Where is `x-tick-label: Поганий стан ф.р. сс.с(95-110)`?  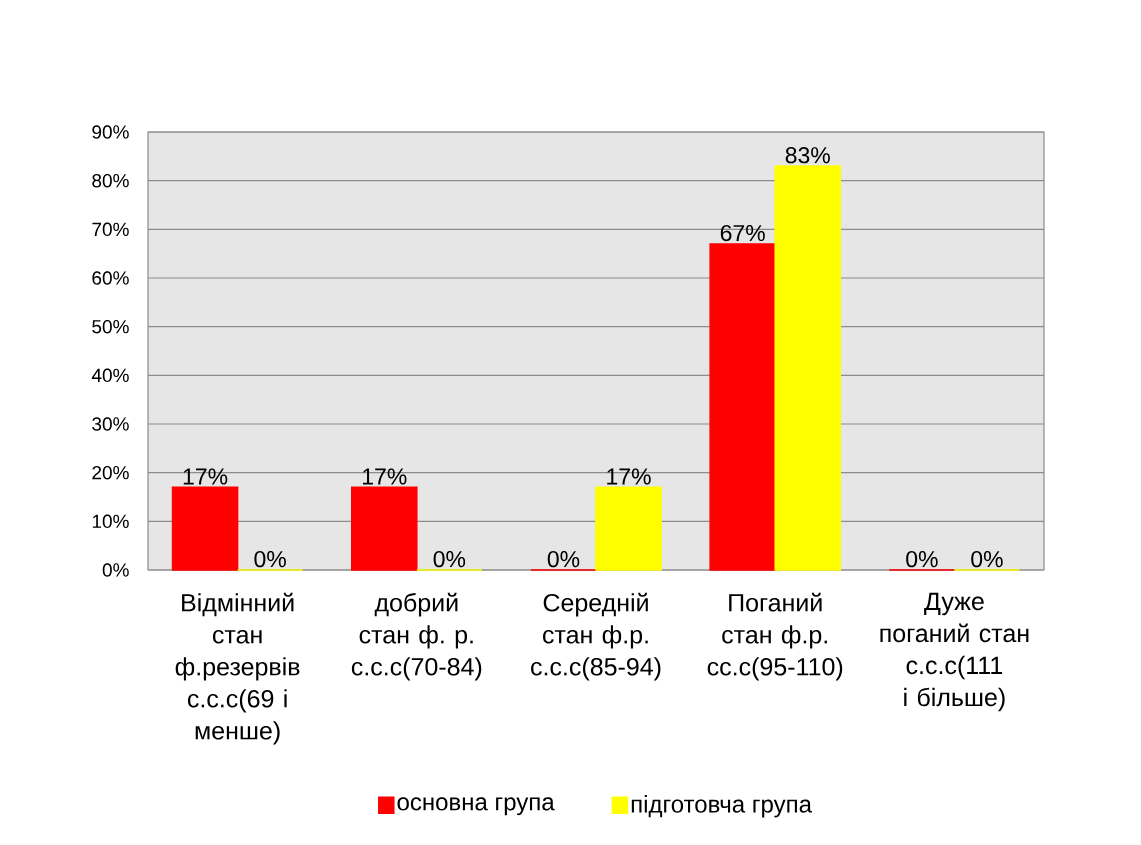
x-tick-label: Поганий стан ф.р. сс.с(95-110) is located at coordinates (775, 636).